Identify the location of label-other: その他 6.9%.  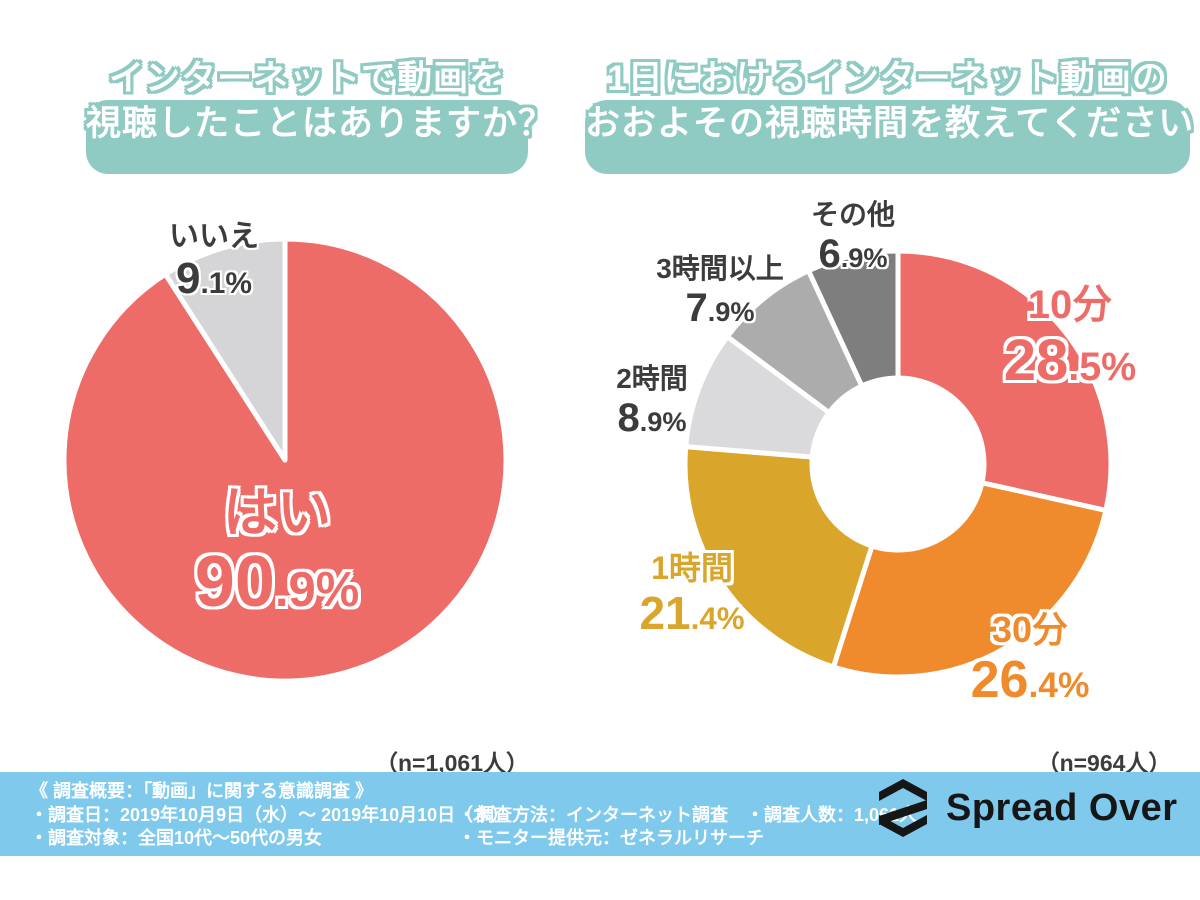
(853, 239).